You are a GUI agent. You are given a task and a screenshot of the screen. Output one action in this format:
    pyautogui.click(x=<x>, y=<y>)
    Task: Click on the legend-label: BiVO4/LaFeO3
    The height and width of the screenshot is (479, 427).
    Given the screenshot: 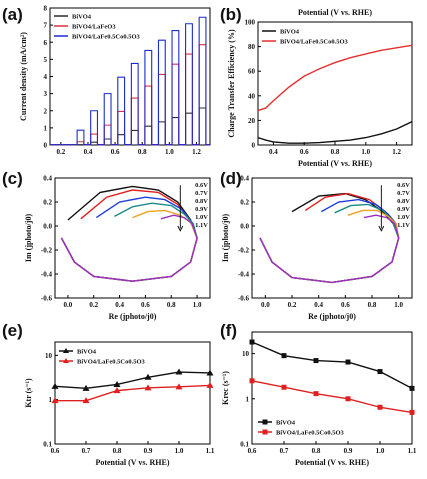 What is the action you would take?
    pyautogui.click(x=94, y=27)
    